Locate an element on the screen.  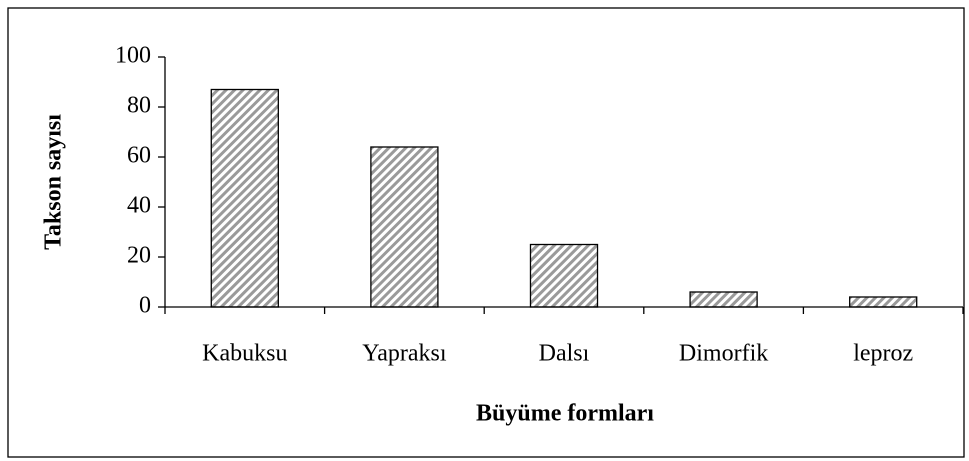
x-tick-label: Yapraksı is located at coordinates (404, 354).